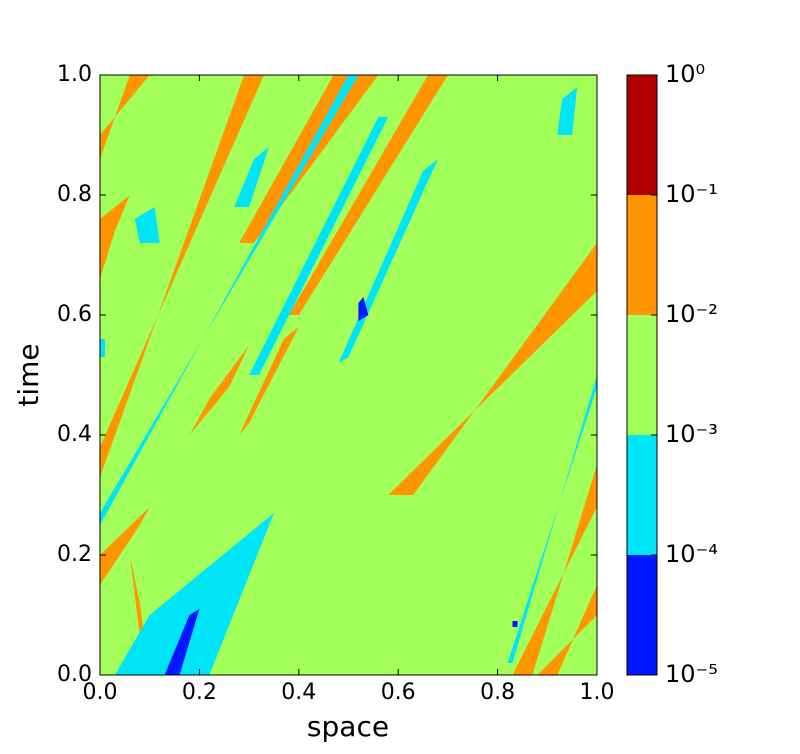 The height and width of the screenshot is (754, 800). Describe the element at coordinates (691, 314) in the screenshot. I see `colorbar-tick-label: 10⁻²` at that location.